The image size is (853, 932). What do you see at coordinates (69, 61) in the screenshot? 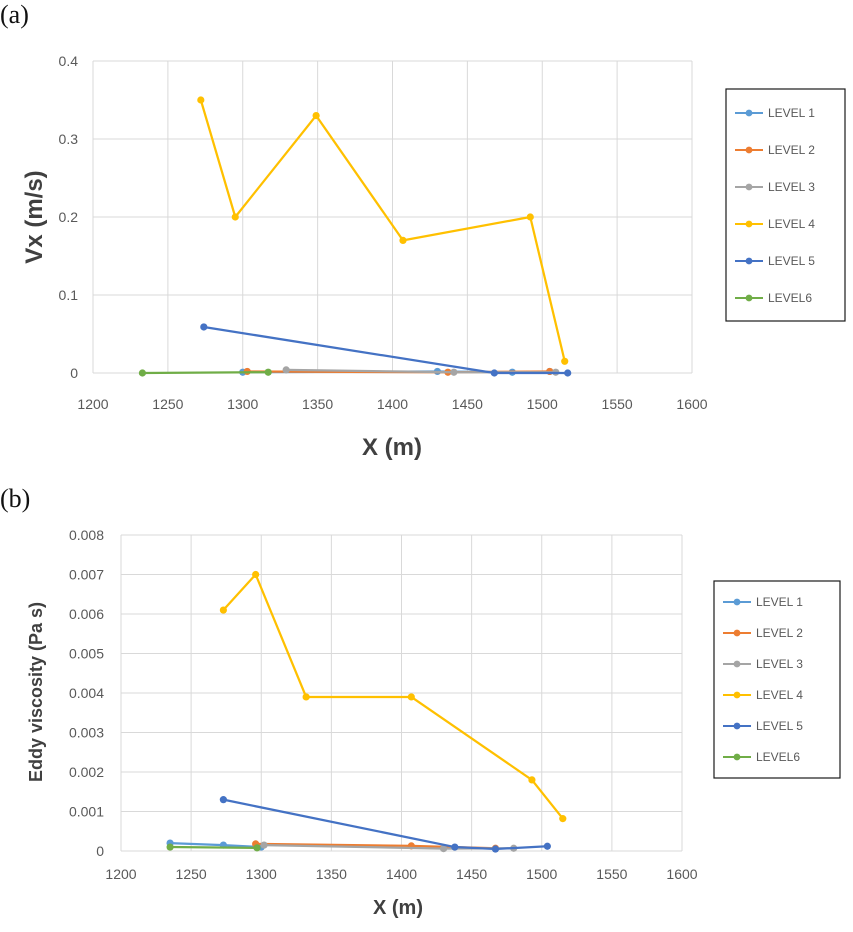
I see `y-tick-label: 0.4` at bounding box center [69, 61].